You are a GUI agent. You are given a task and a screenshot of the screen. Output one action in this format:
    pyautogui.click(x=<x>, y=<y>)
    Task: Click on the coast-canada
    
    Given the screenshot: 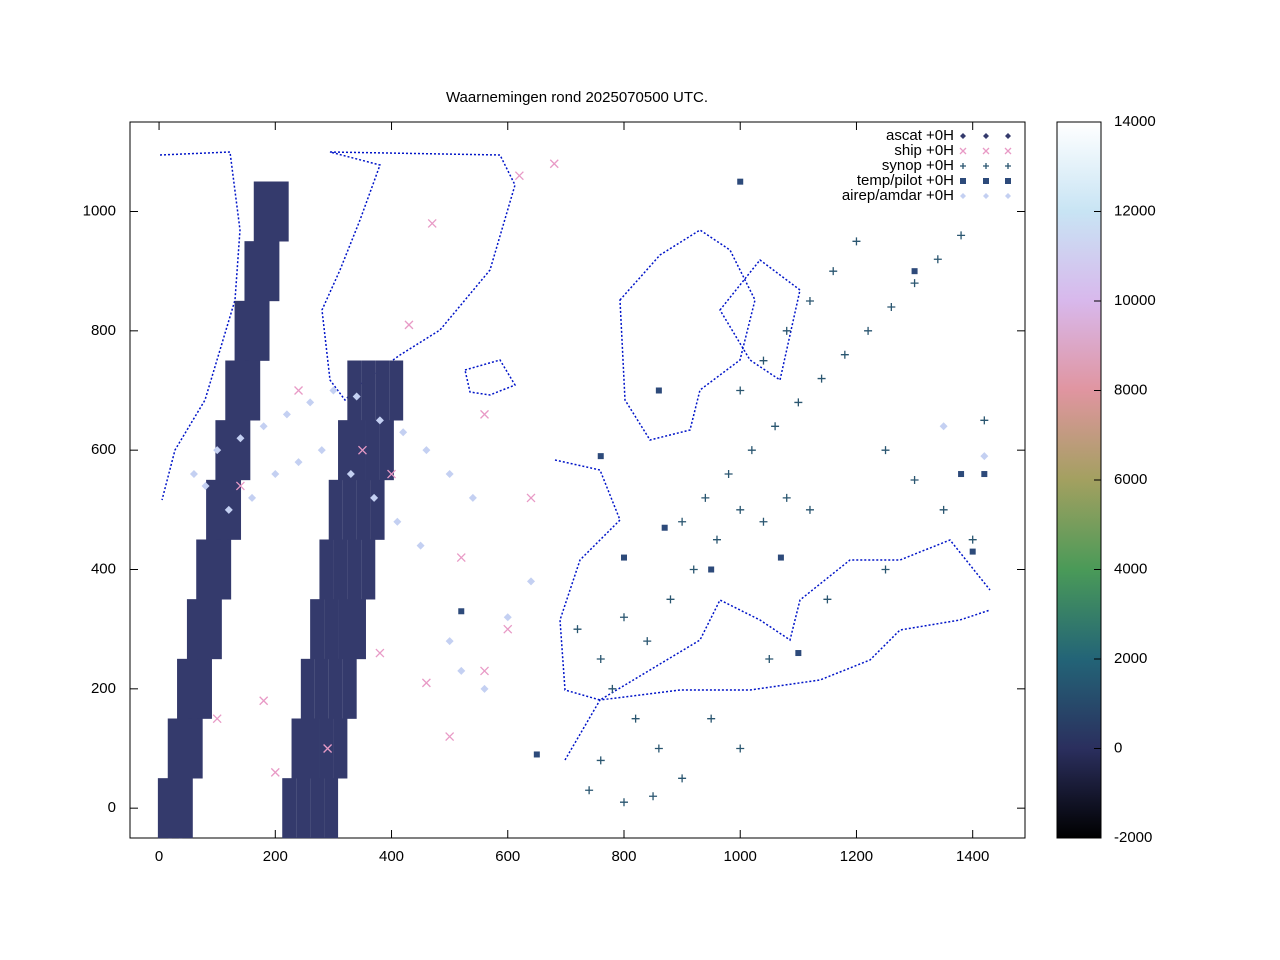 What is the action you would take?
    pyautogui.click(x=200, y=326)
    